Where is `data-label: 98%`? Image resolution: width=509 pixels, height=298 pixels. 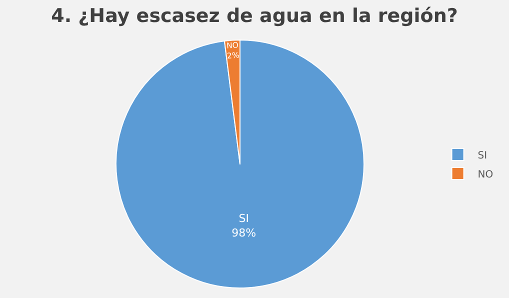 data-label: 98% is located at coordinates (244, 233).